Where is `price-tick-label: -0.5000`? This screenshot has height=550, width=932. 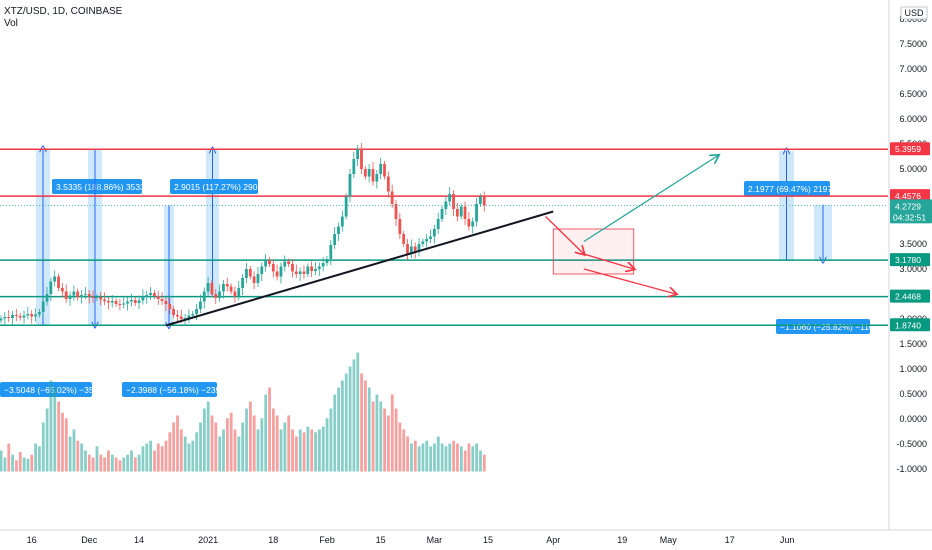 price-tick-label: -0.5000 is located at coordinates (911, 444).